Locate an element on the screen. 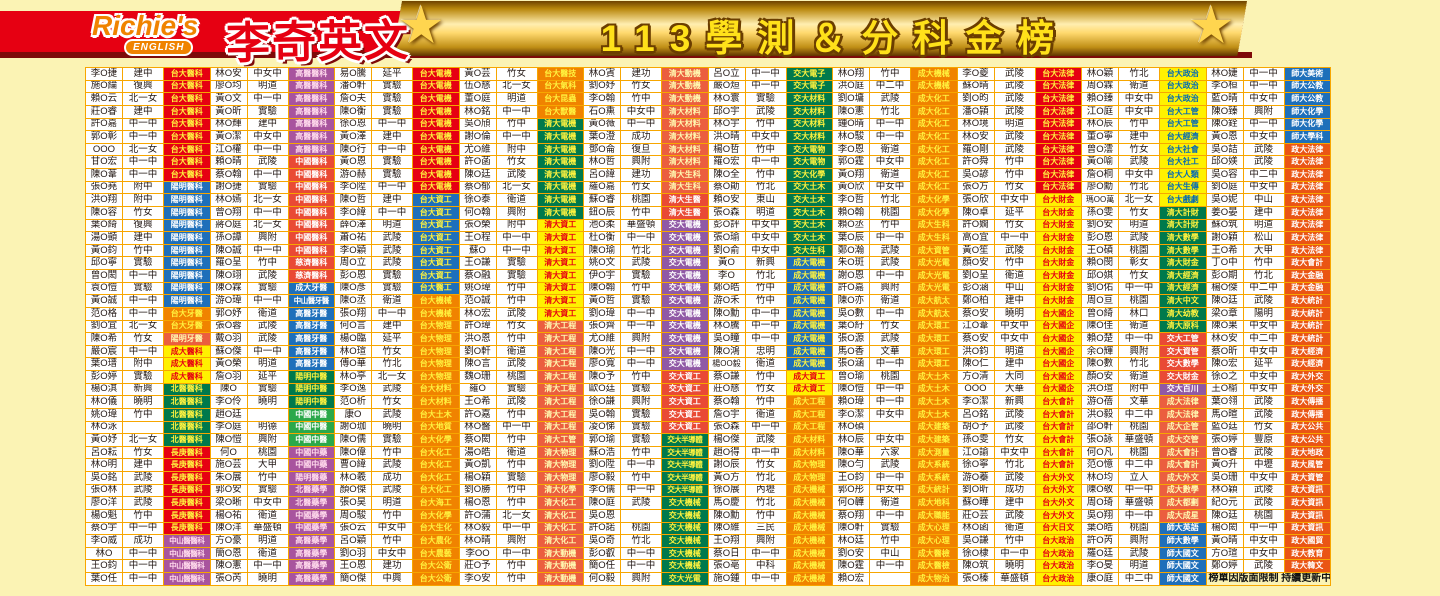 Image resolution: width=1440 pixels, height=596 pixels. department-cell: 成大機械 is located at coordinates (809, 490).